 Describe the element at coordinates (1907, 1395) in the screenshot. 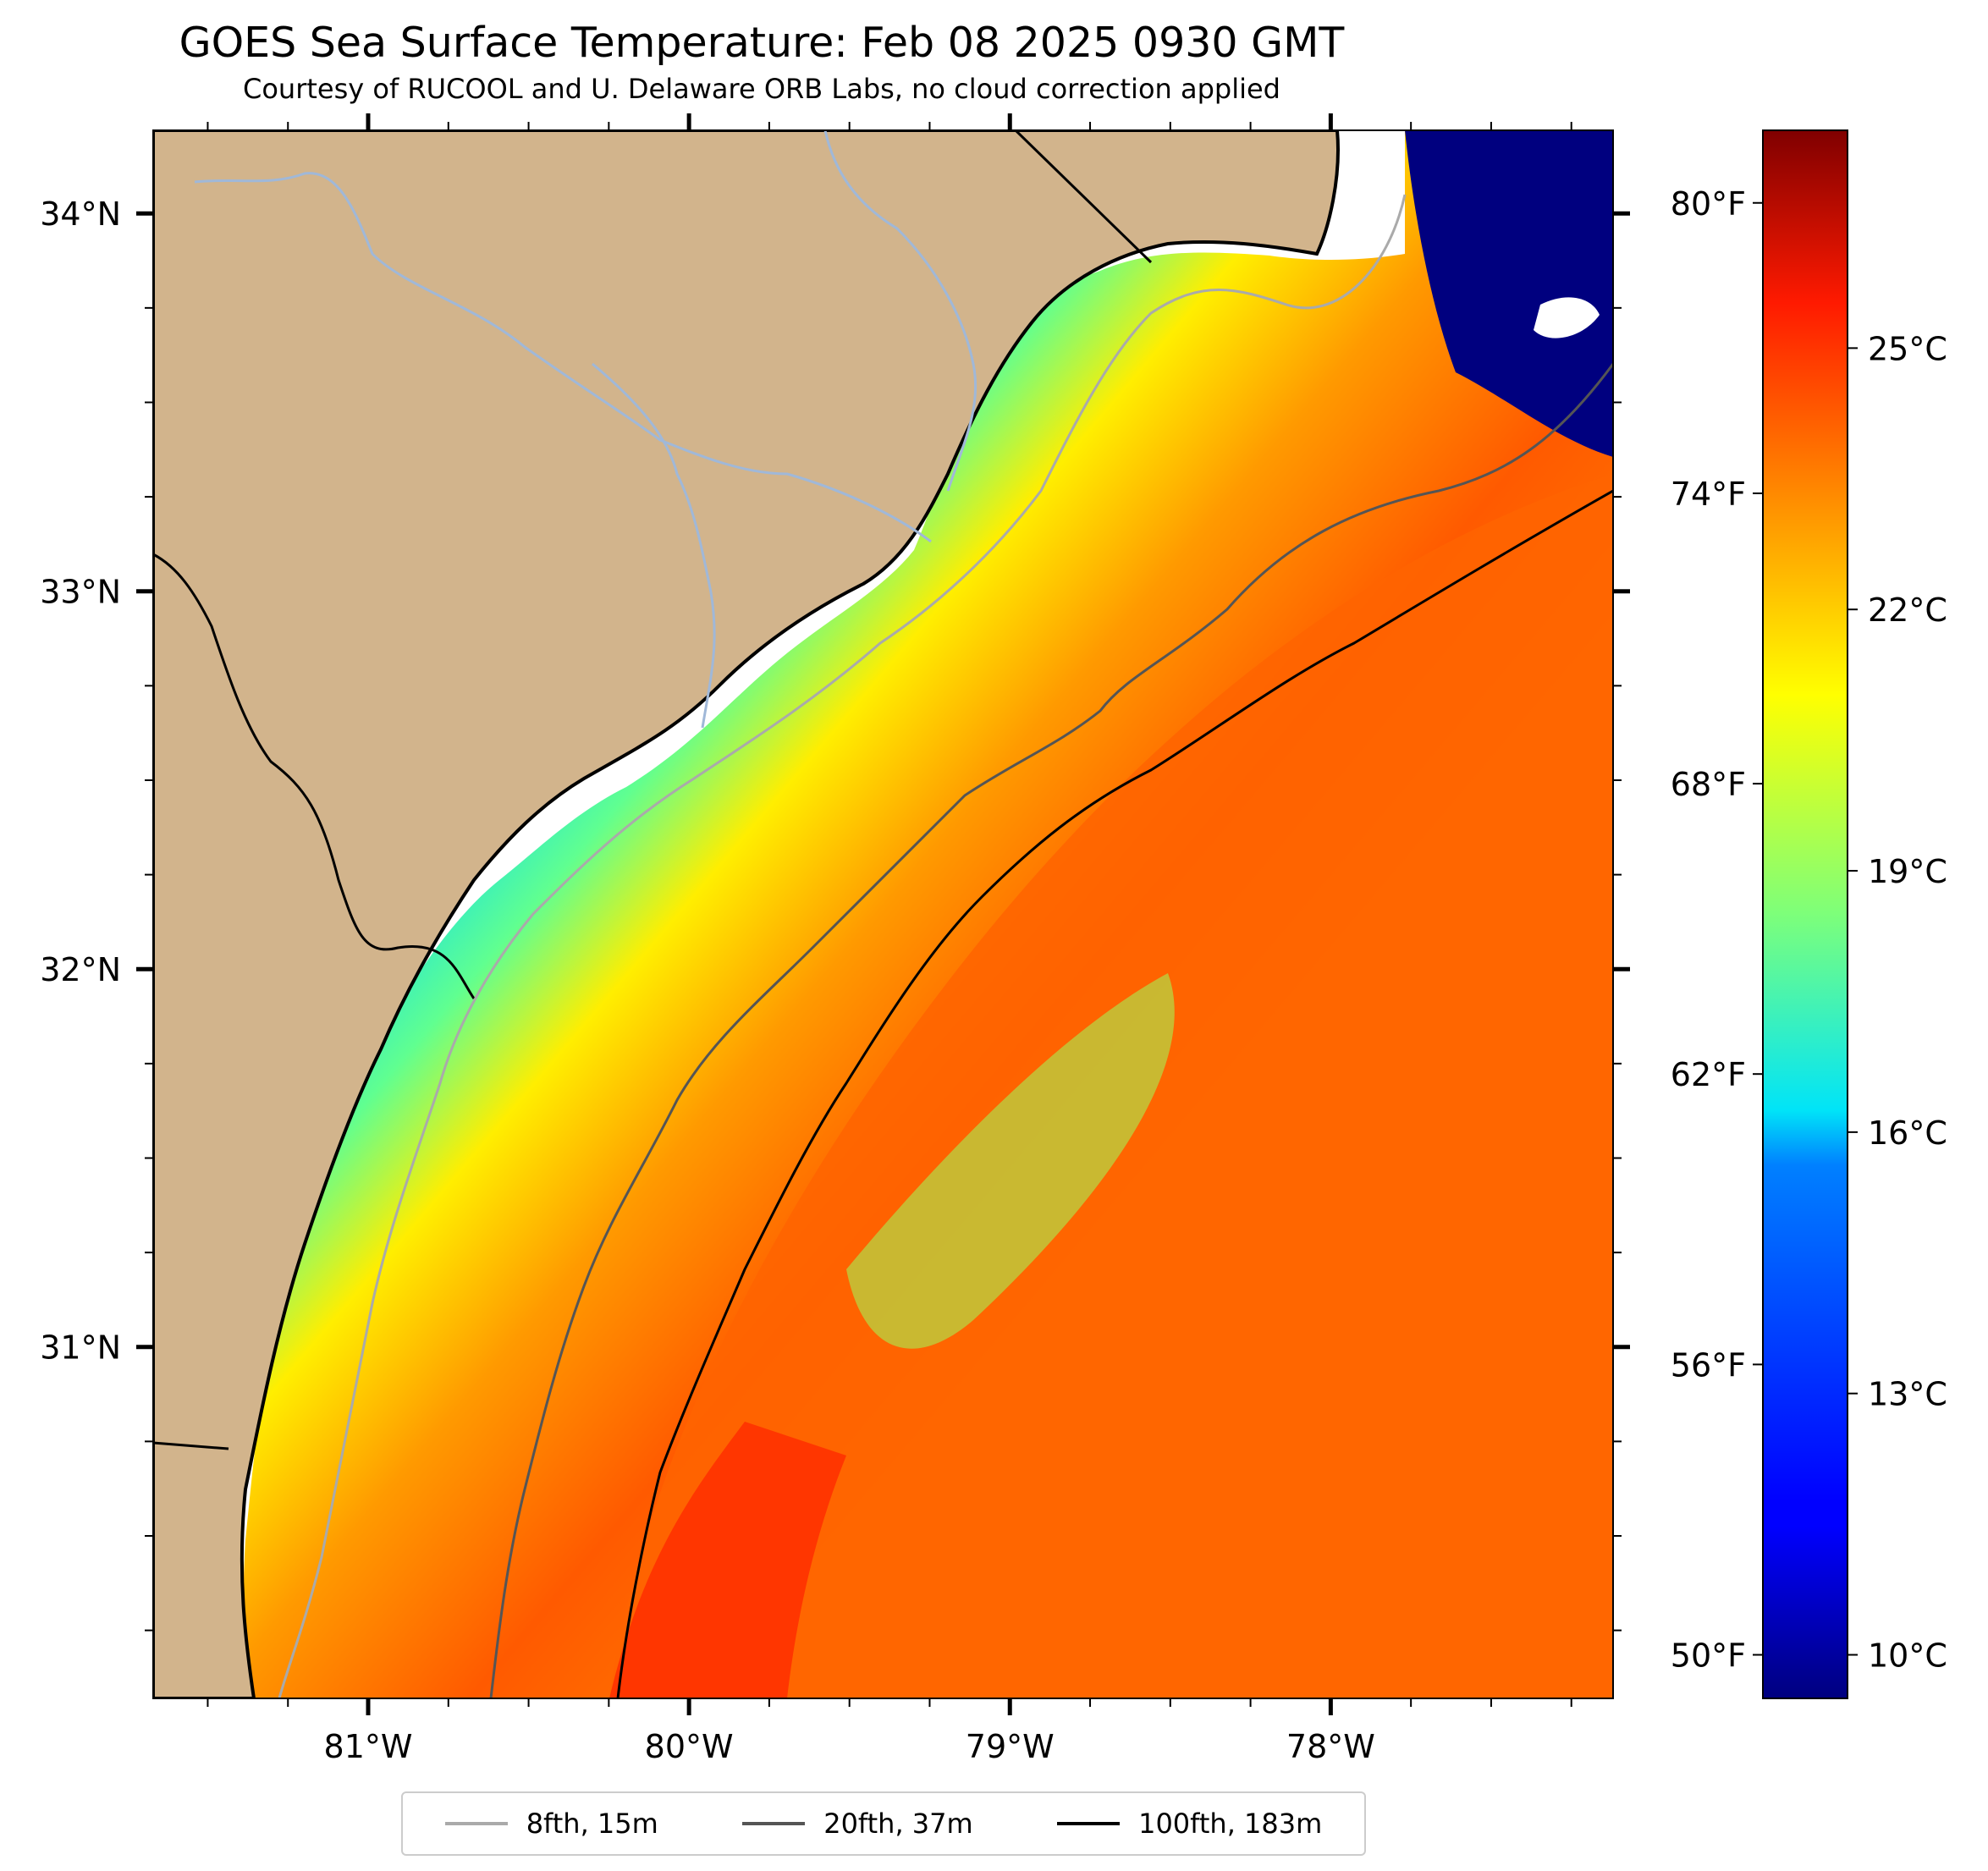

I see `colorbar-c-label: 13°C` at that location.